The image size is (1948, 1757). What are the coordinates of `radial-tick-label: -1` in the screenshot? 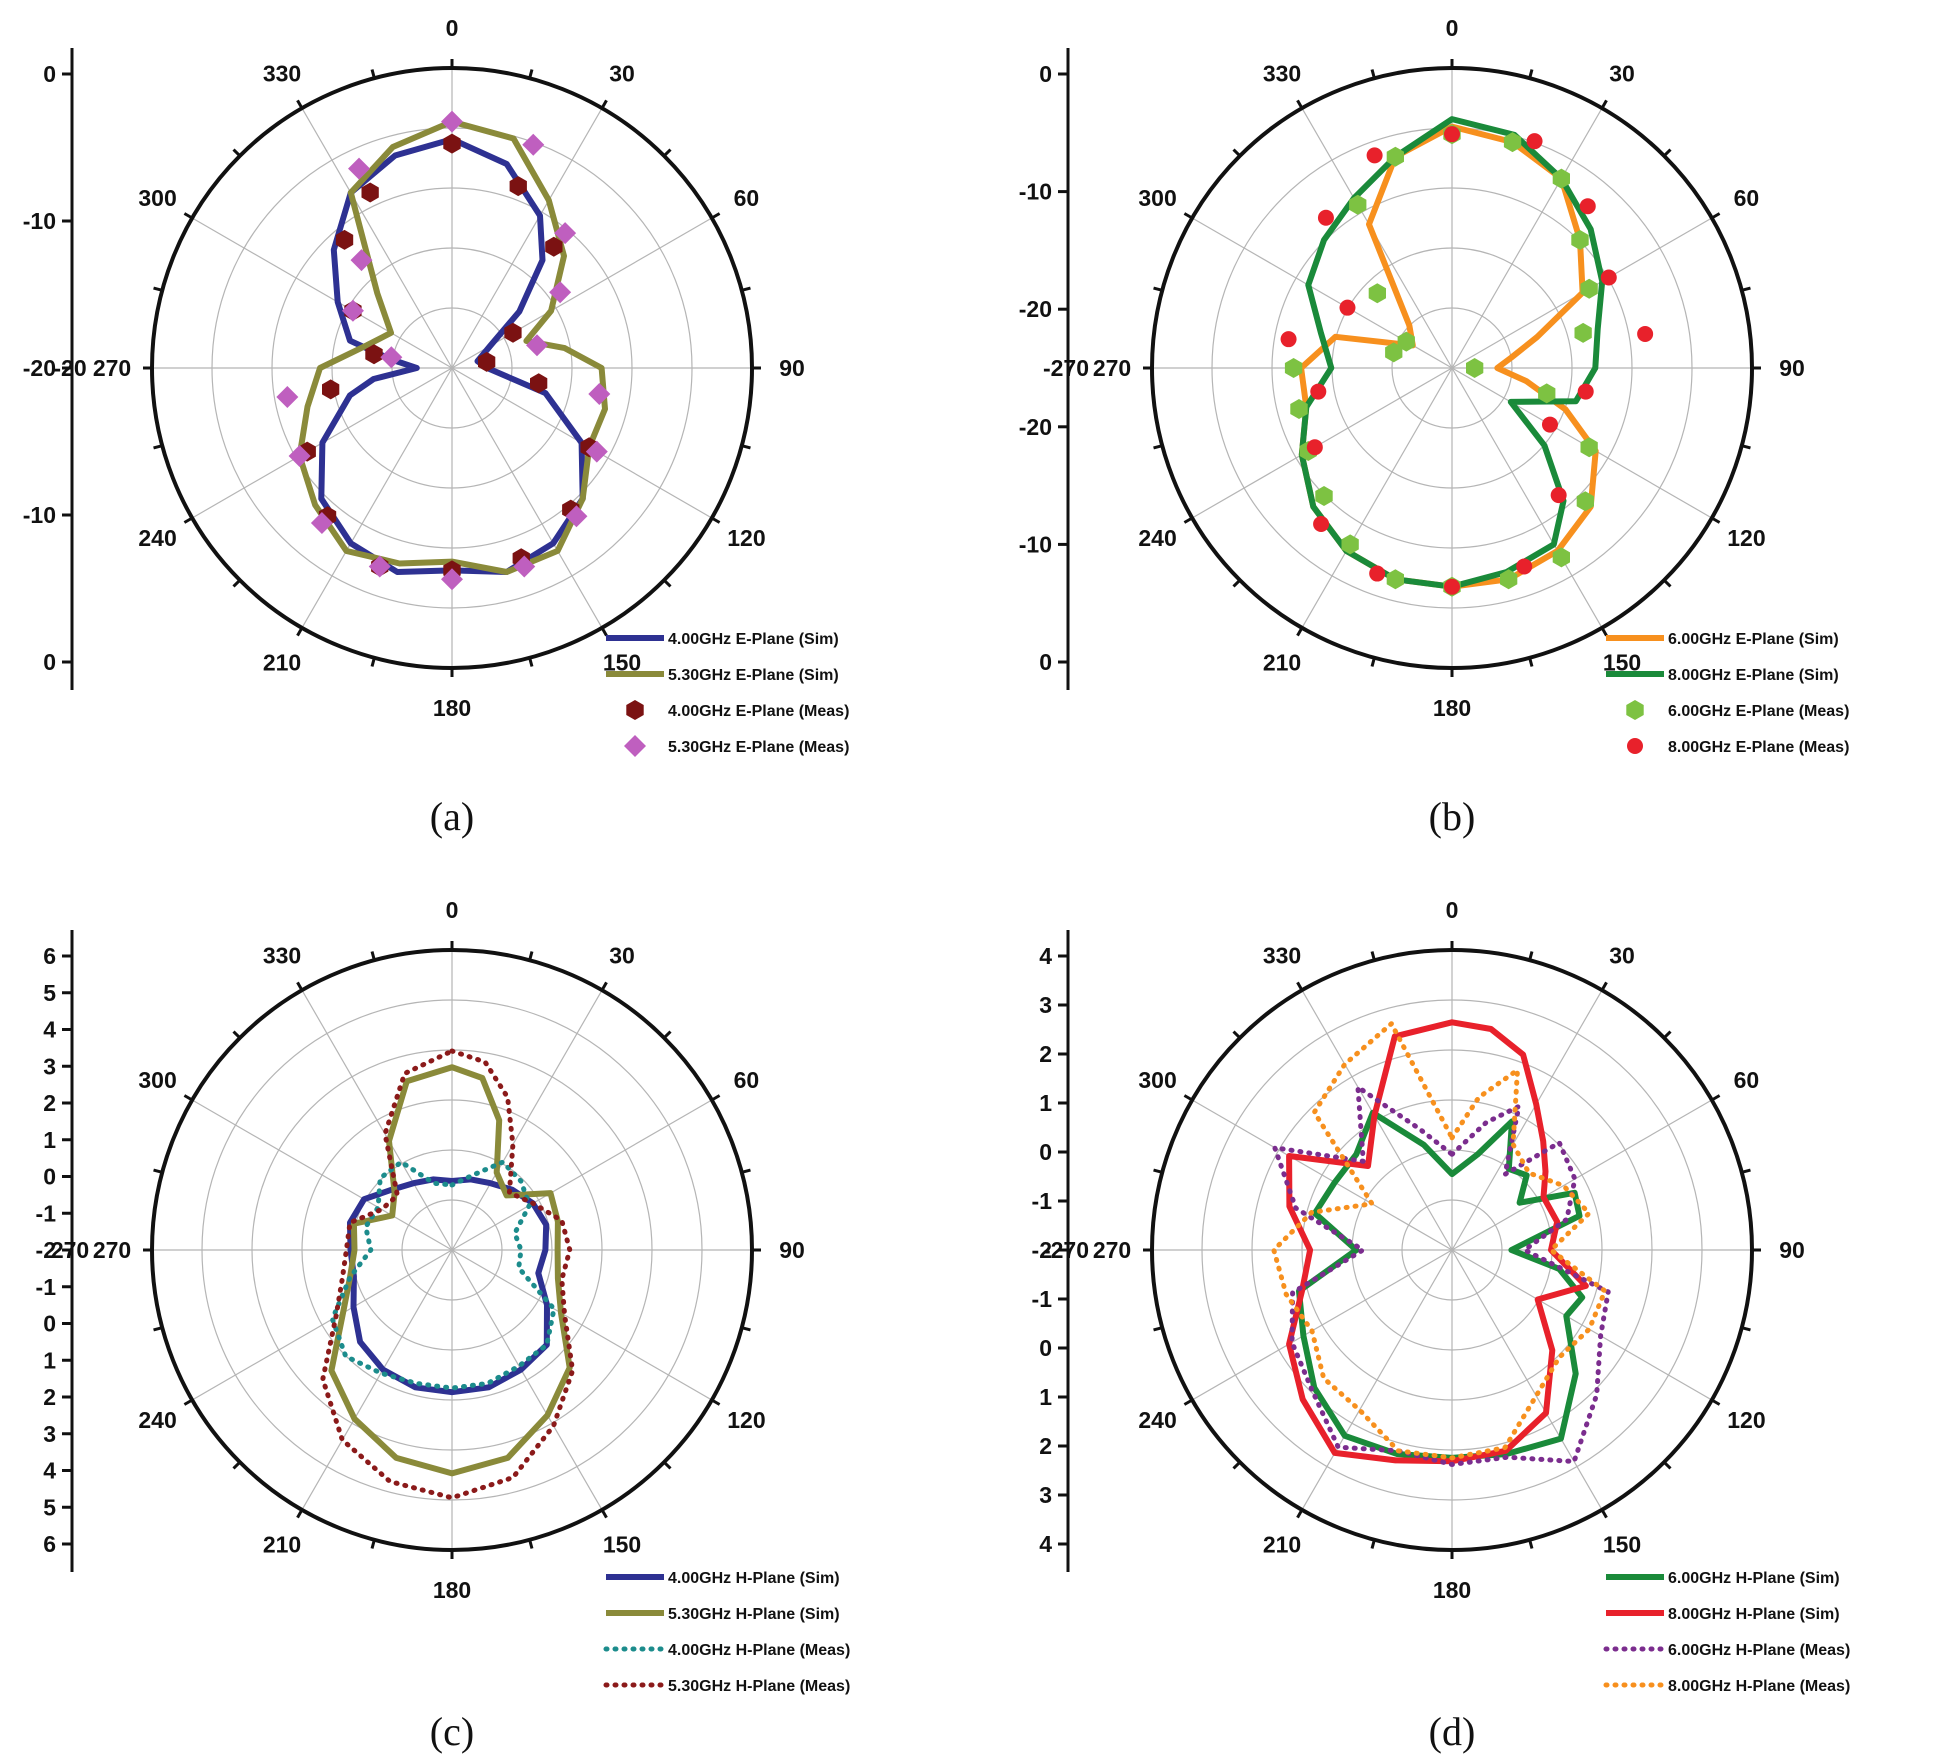 It's located at (46, 1287).